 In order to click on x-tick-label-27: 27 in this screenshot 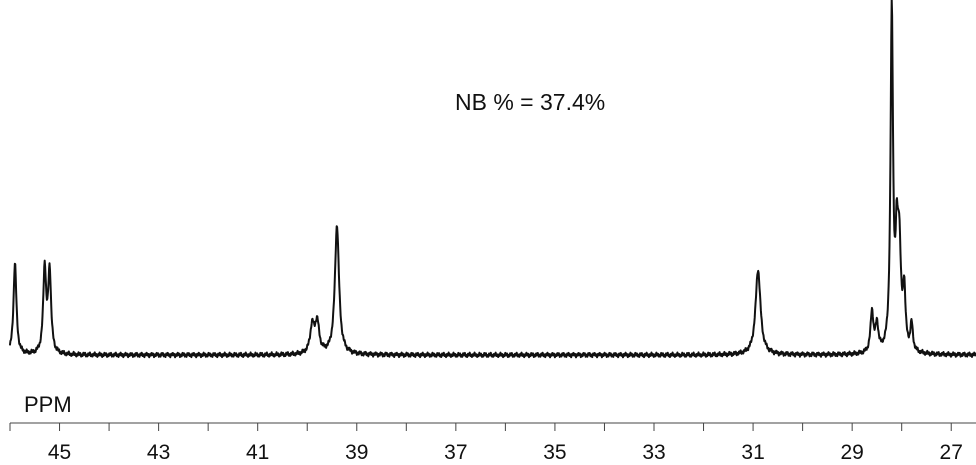, I will do `click(951, 452)`.